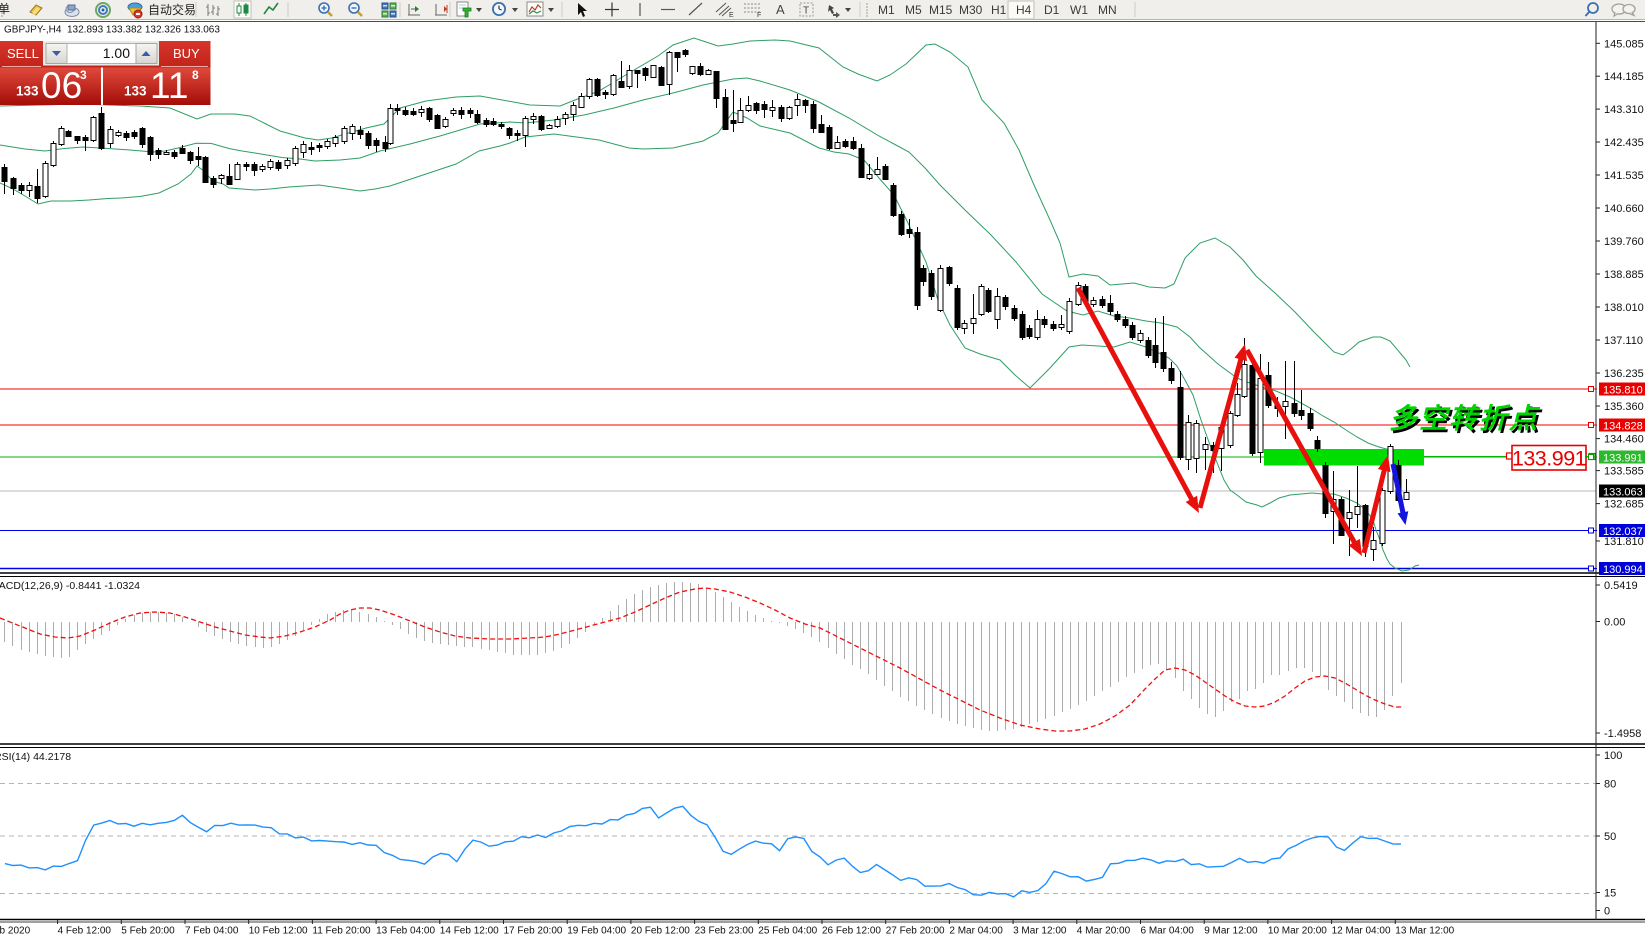 Image resolution: width=1645 pixels, height=942 pixels. What do you see at coordinates (1624, 407) in the screenshot?
I see `svg-text: 135.360` at bounding box center [1624, 407].